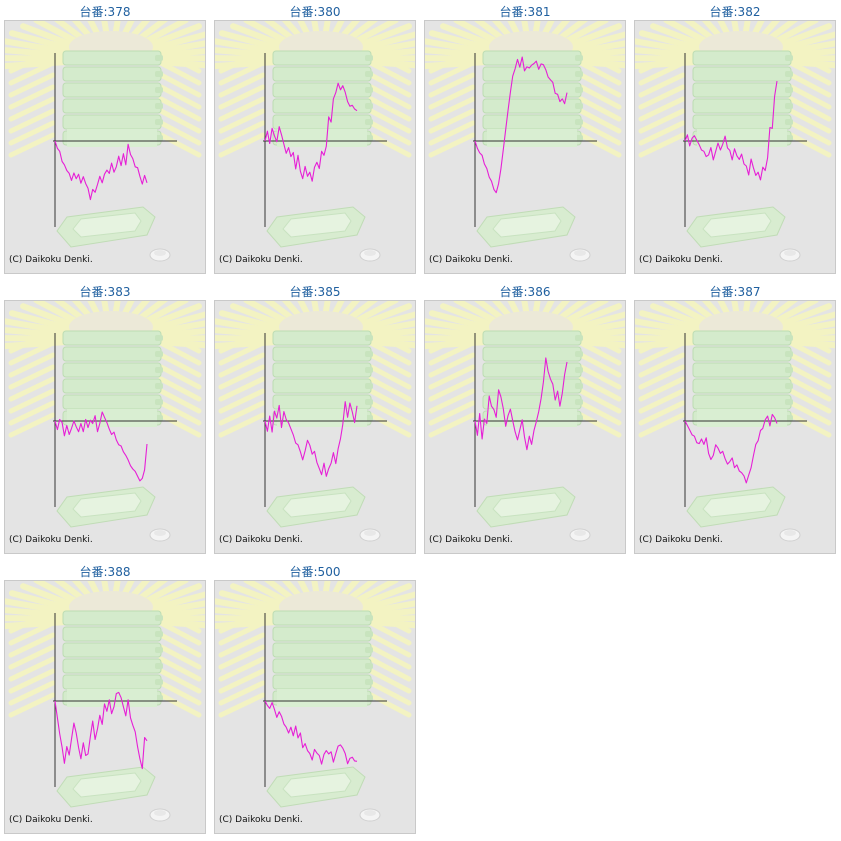 The width and height of the screenshot is (841, 841). Describe the element at coordinates (105, 572) in the screenshot. I see `machine-number-link: 台番:388` at that location.